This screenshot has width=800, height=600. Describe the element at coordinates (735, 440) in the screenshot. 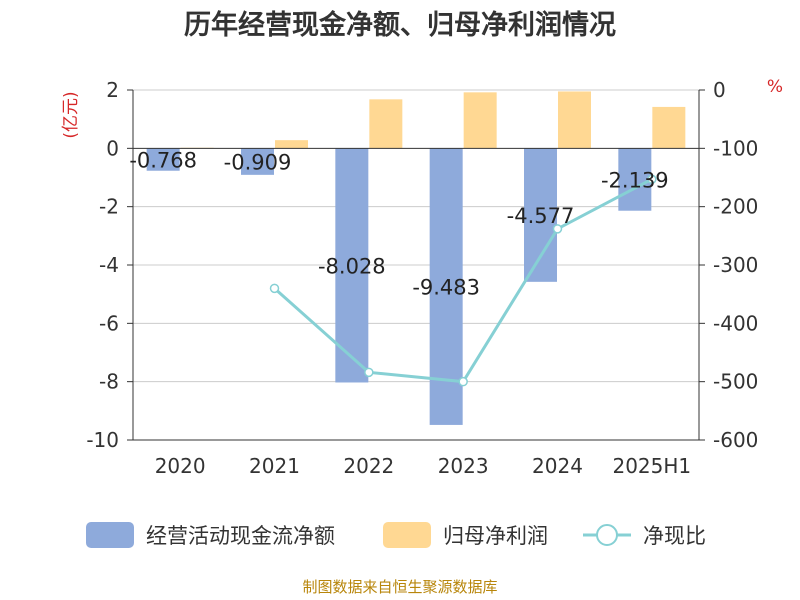

I see `right-tick-label: -600` at that location.